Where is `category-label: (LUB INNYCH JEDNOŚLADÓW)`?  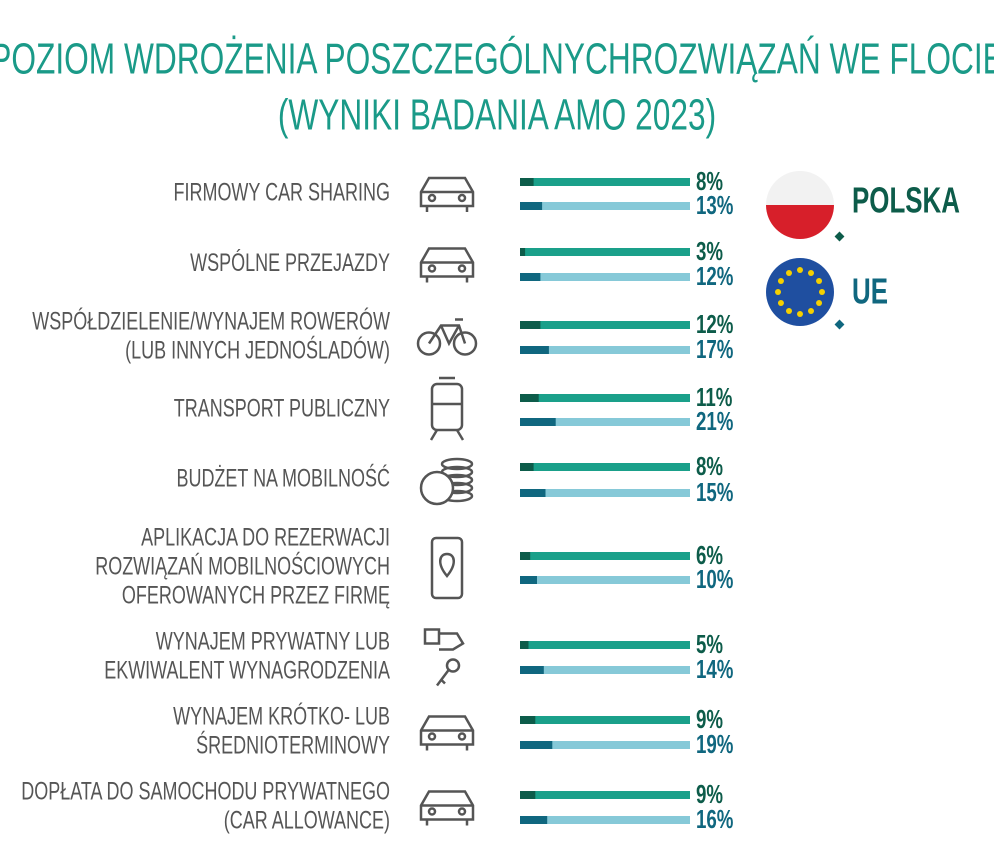 category-label: (LUB INNYCH JEDNOŚLADÓW) is located at coordinates (257, 350).